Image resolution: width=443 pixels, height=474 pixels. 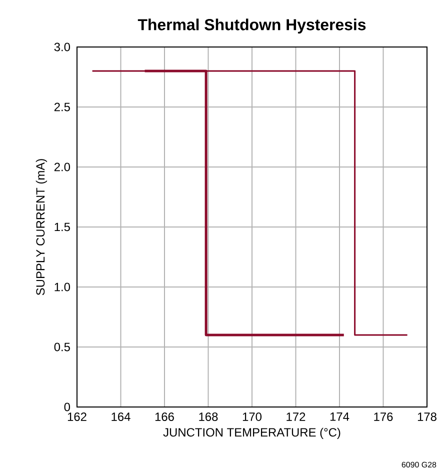 I want to click on x-tick-label: 162, so click(x=77, y=416).